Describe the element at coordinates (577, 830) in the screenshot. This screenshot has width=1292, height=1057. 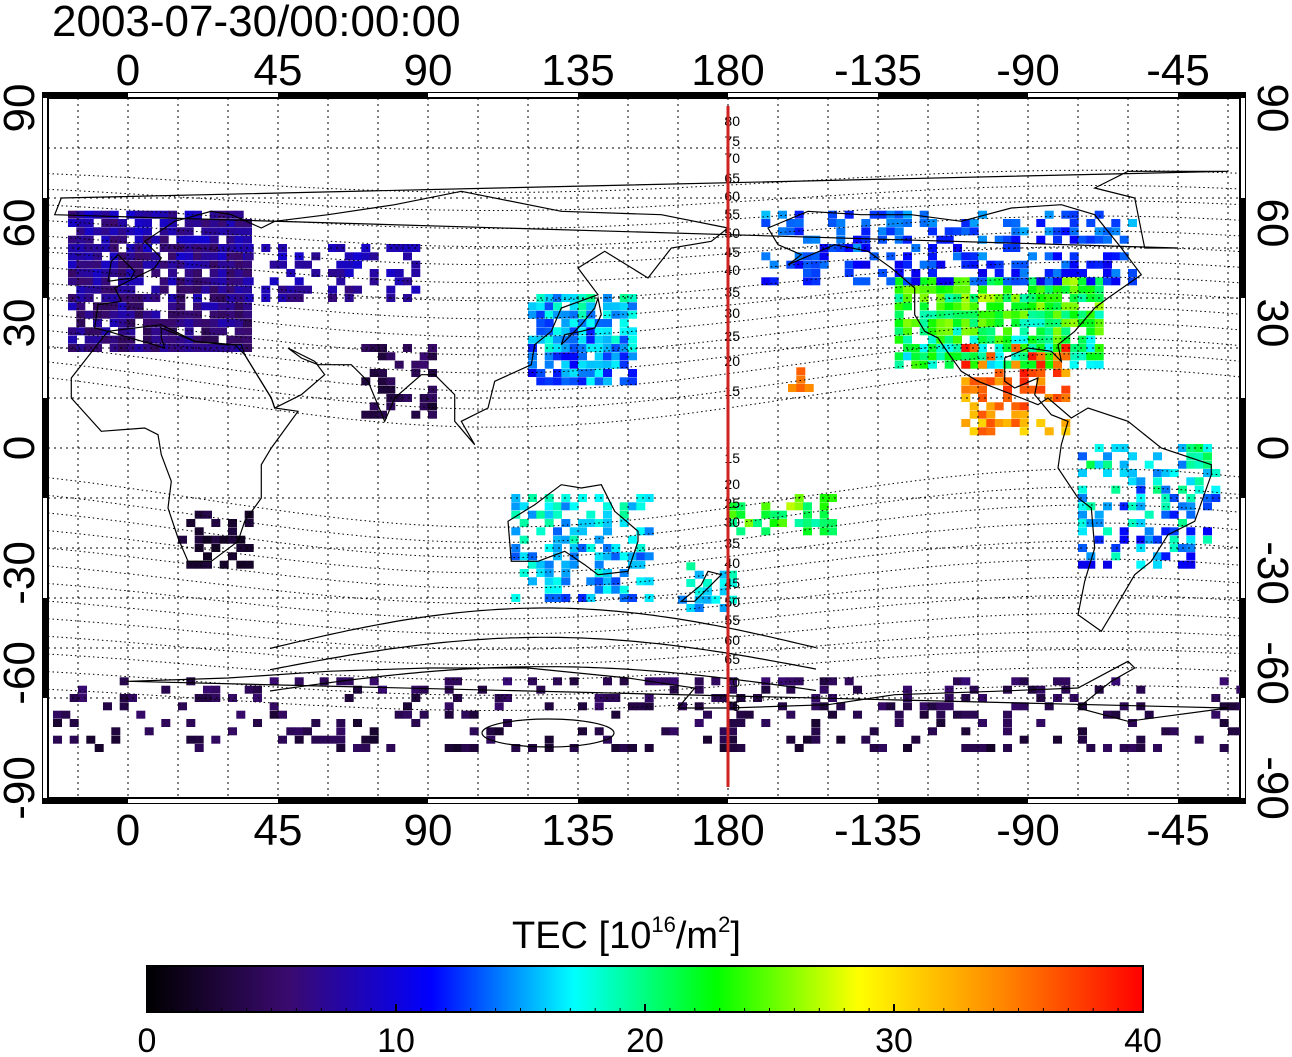
I see `bottom-lon-label: 135` at that location.